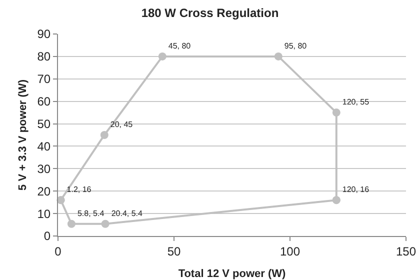 The image size is (420, 280). What do you see at coordinates (44, 101) in the screenshot?
I see `y-tick-label: 60` at bounding box center [44, 101].